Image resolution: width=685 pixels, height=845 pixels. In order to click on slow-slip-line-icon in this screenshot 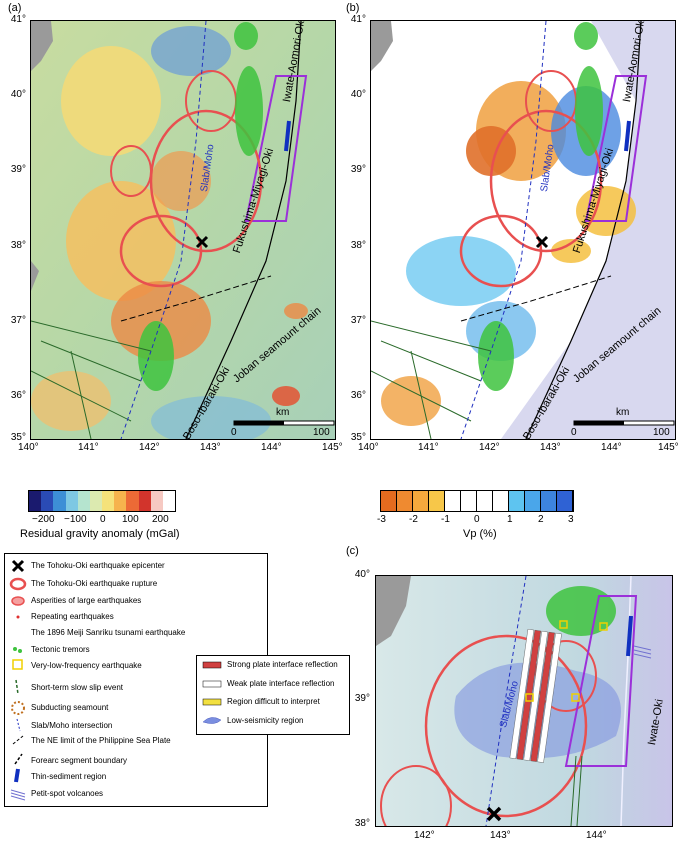, I will do `click(17, 687)`.